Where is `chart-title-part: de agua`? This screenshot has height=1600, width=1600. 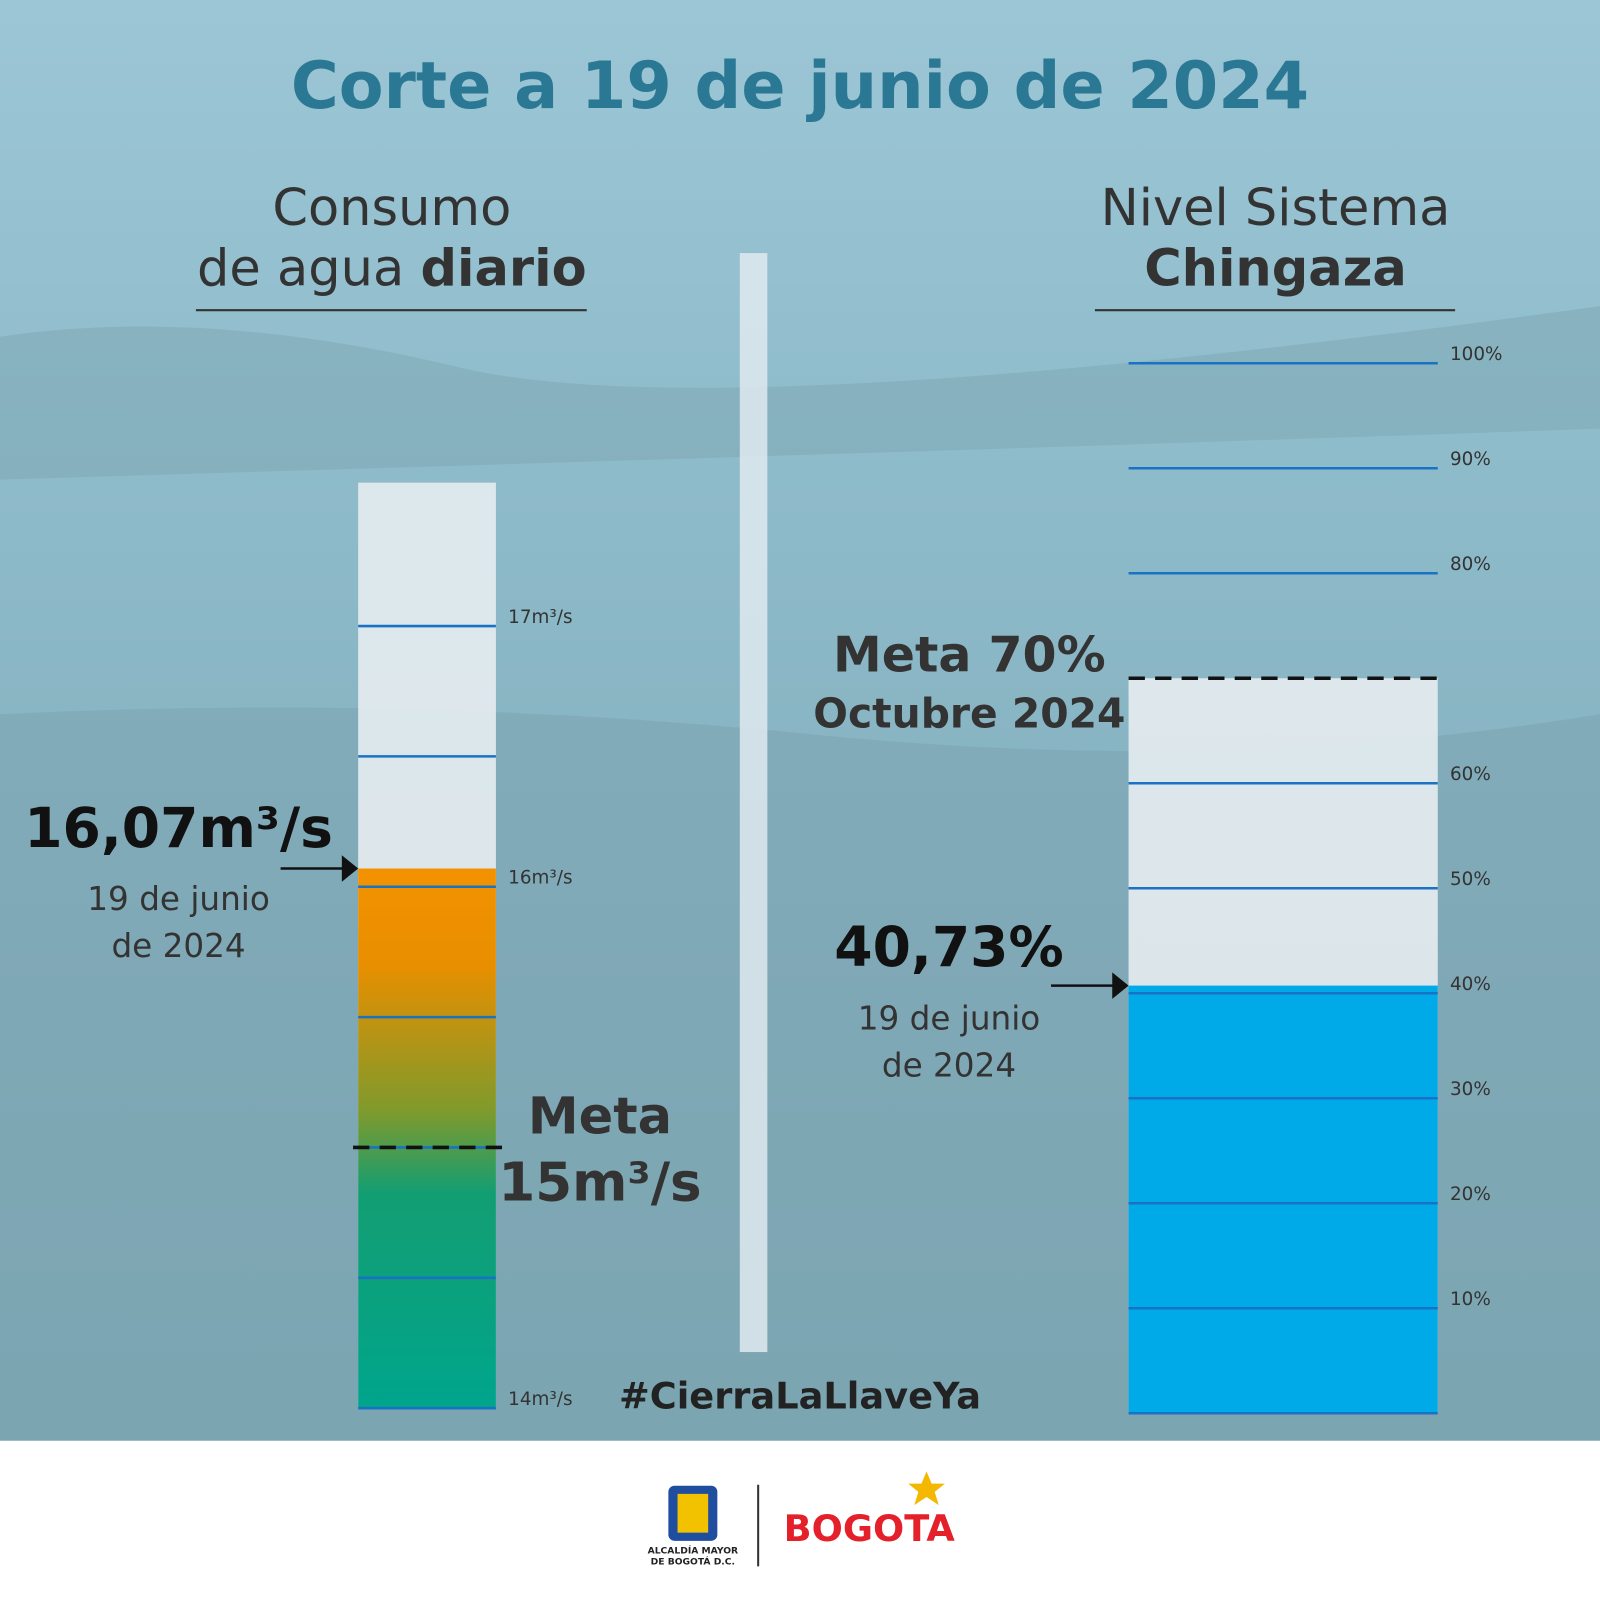
chart-title-part: de agua is located at coordinates (300, 268).